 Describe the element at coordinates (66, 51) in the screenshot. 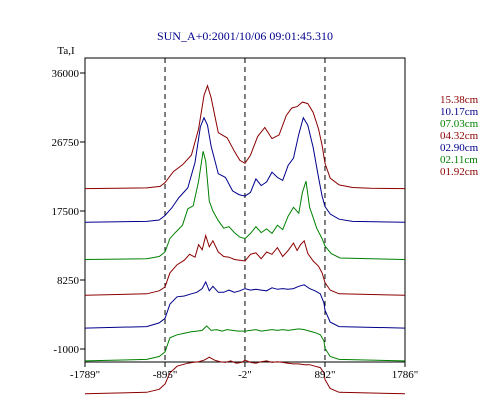

I see `y-axis-label: Ta,I` at that location.